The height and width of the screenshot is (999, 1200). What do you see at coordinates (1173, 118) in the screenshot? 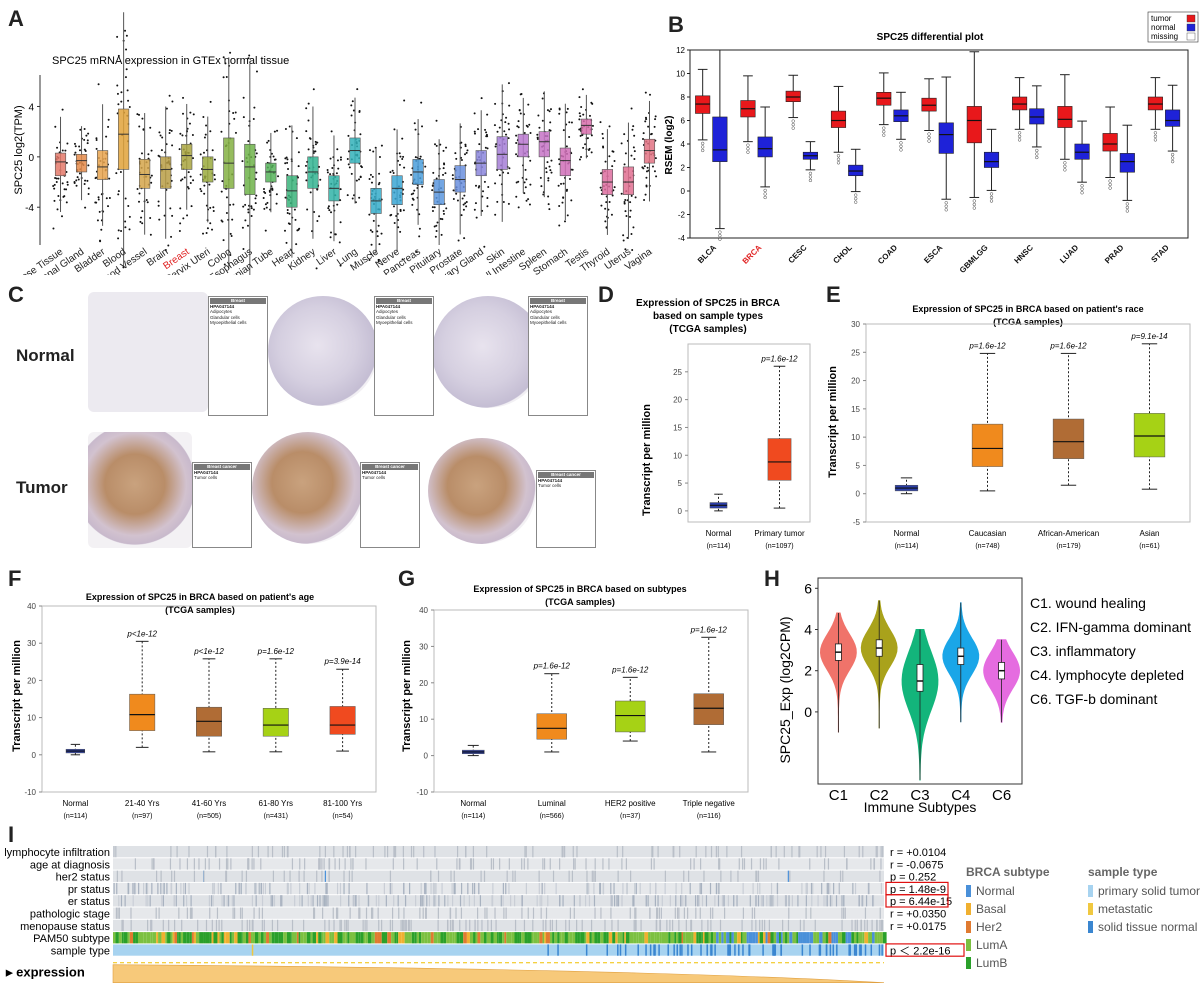
I see `b-box-normal-stad` at bounding box center [1173, 118].